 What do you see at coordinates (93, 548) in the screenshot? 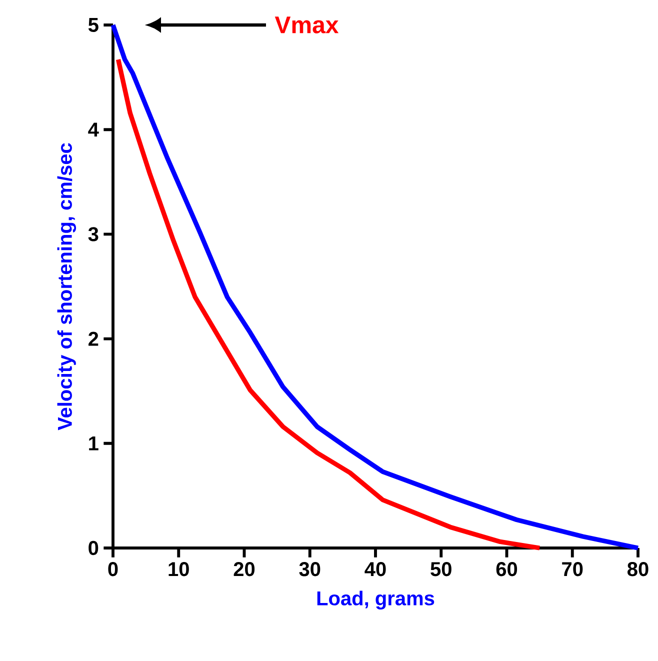
I see `y-tick-label: 0` at bounding box center [93, 548].